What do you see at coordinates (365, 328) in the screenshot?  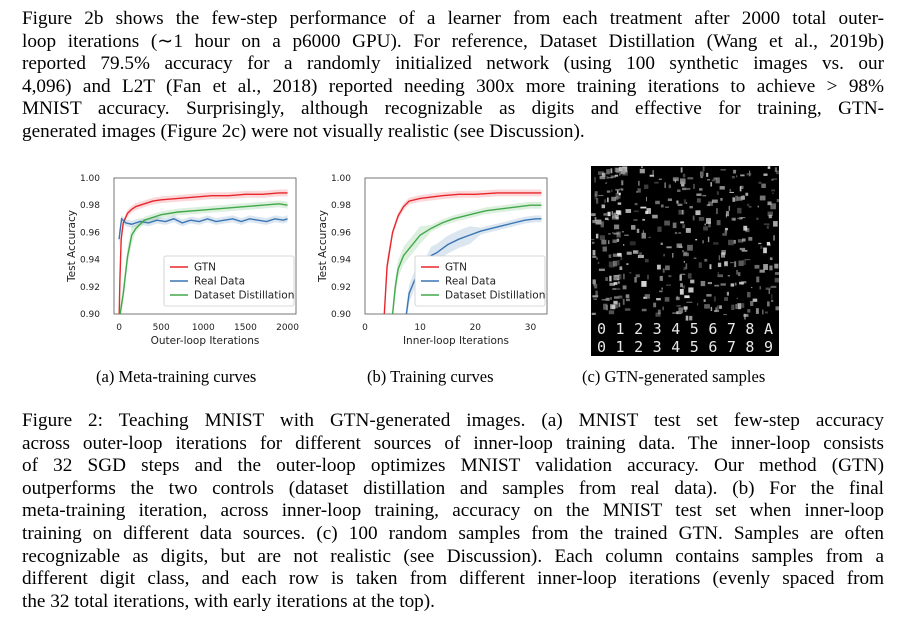 I see `x-tick-label: 0` at bounding box center [365, 328].